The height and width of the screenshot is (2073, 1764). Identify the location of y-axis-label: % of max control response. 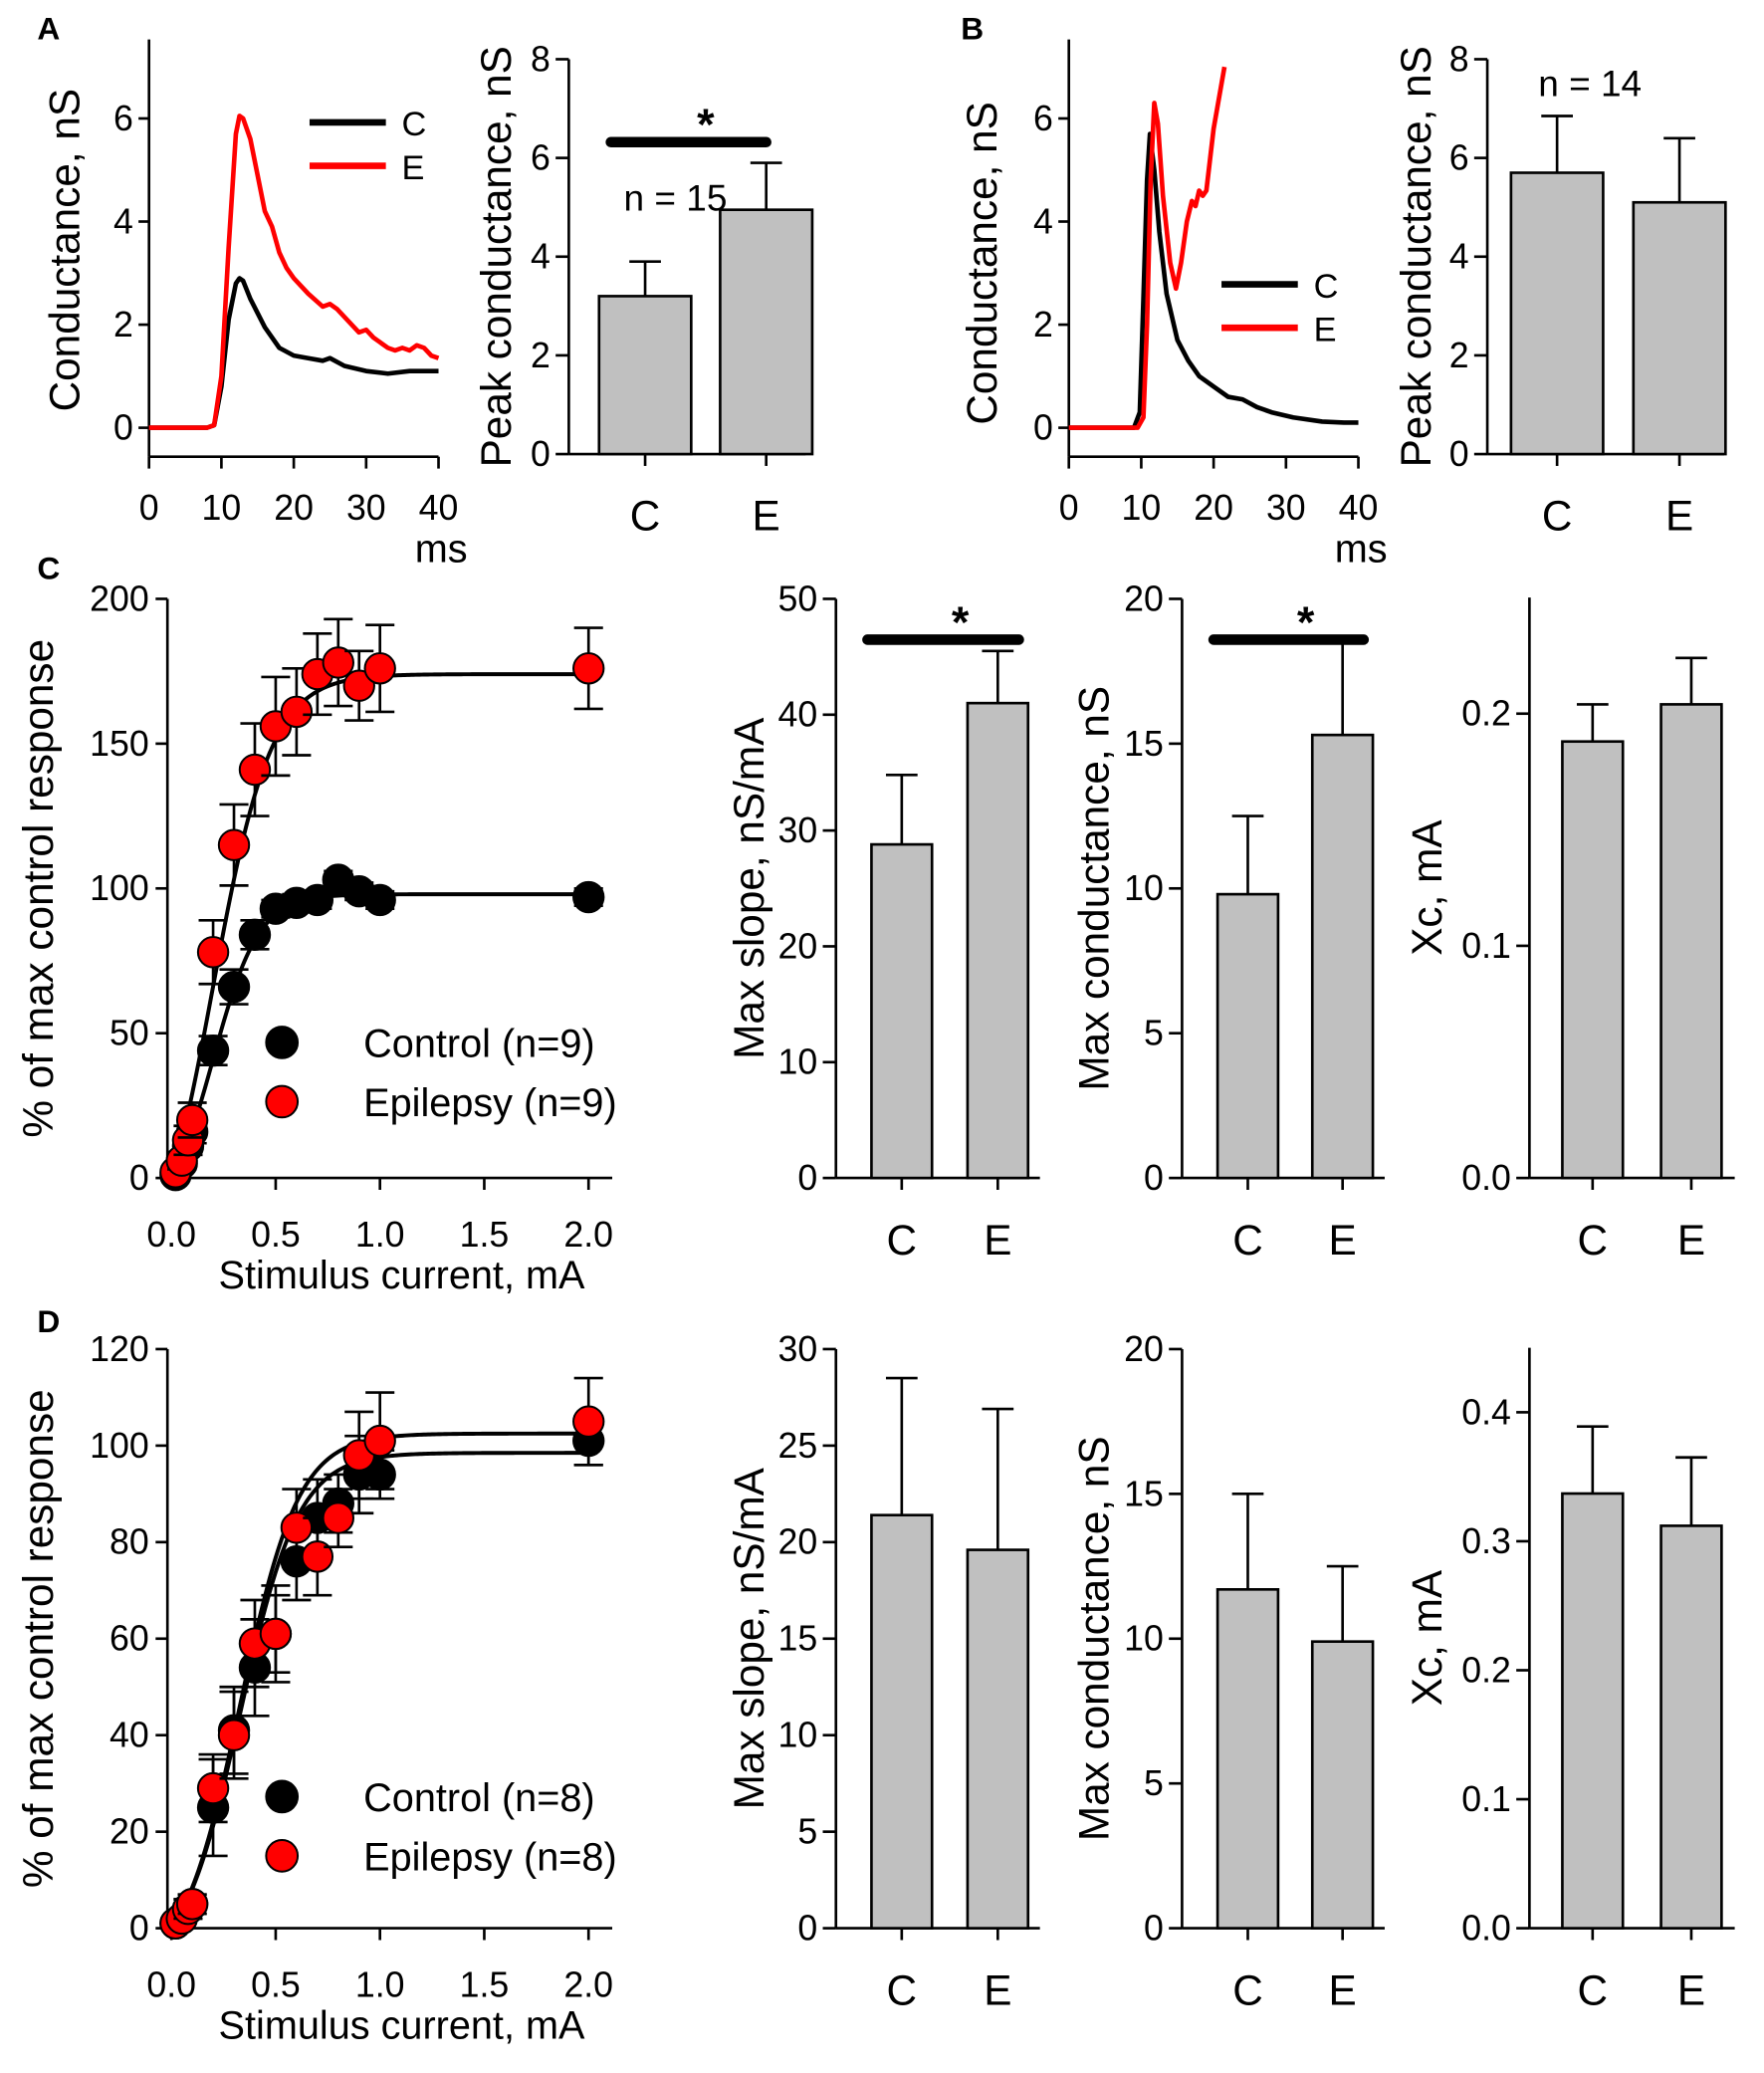
(38, 1638).